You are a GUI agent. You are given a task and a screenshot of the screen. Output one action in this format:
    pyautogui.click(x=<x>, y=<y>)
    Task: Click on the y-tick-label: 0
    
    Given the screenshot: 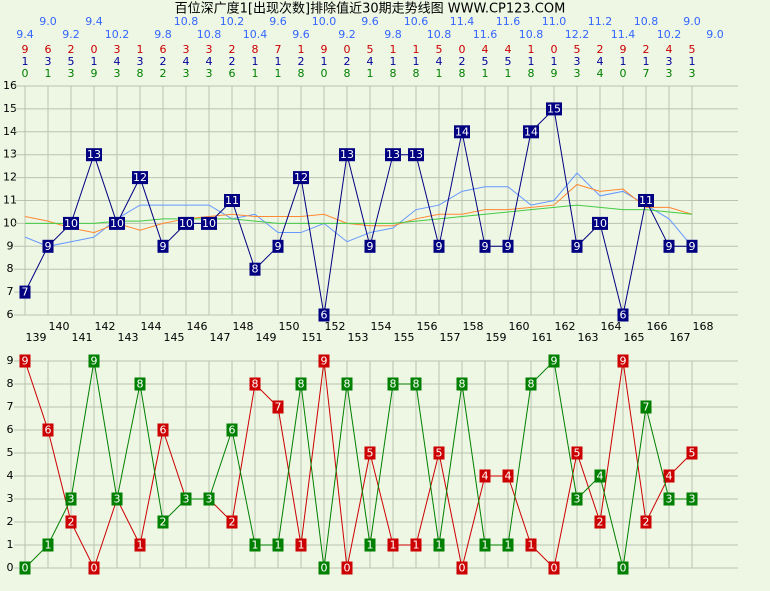 What is the action you would take?
    pyautogui.click(x=10, y=567)
    